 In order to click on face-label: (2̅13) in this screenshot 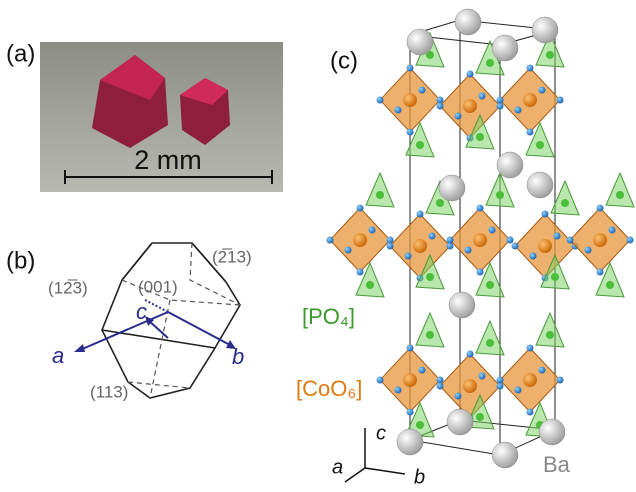, I will do `click(232, 256)`.